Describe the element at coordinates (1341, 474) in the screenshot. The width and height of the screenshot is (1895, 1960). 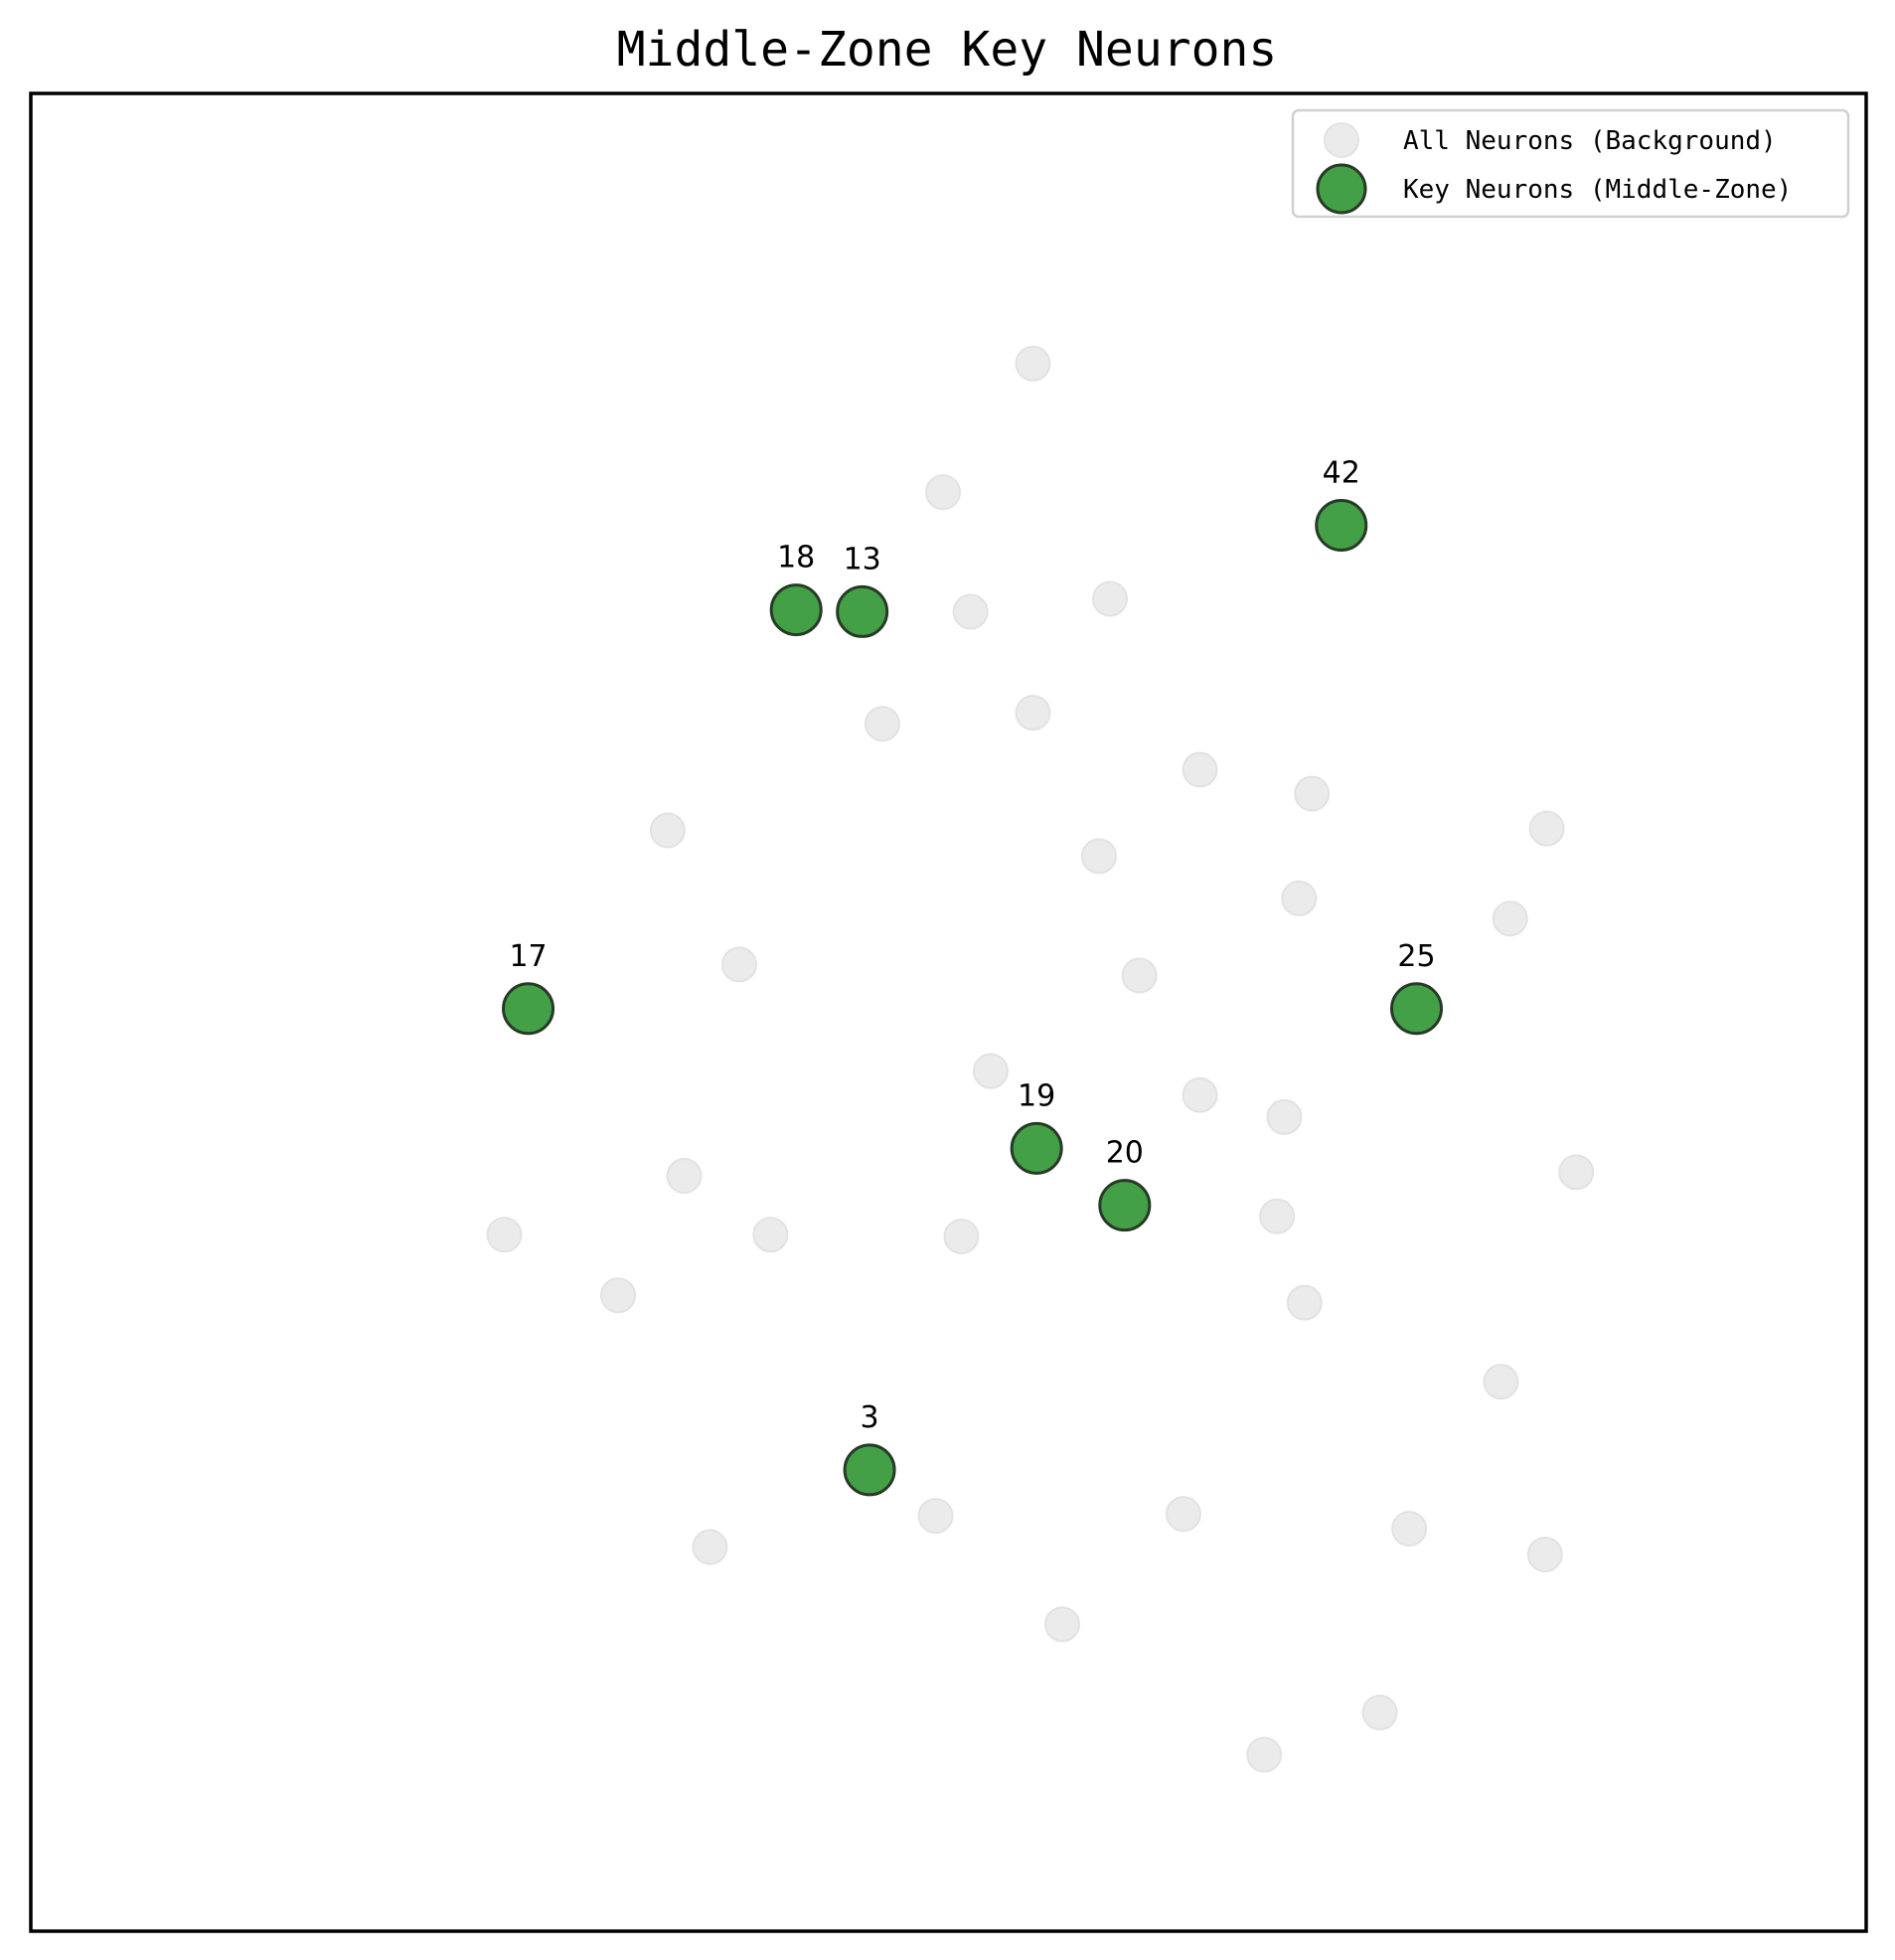
I see `key-neuron-label: 42` at that location.